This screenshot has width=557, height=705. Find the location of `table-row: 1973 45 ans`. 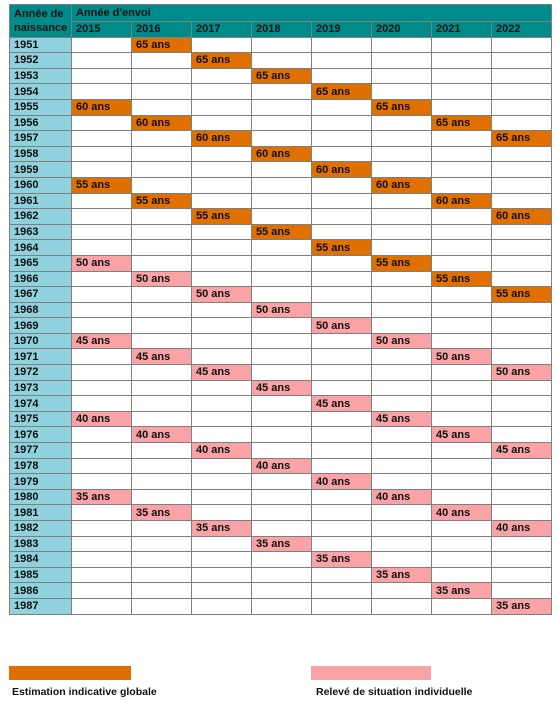

table-row: 1973 45 ans is located at coordinates (280, 388).